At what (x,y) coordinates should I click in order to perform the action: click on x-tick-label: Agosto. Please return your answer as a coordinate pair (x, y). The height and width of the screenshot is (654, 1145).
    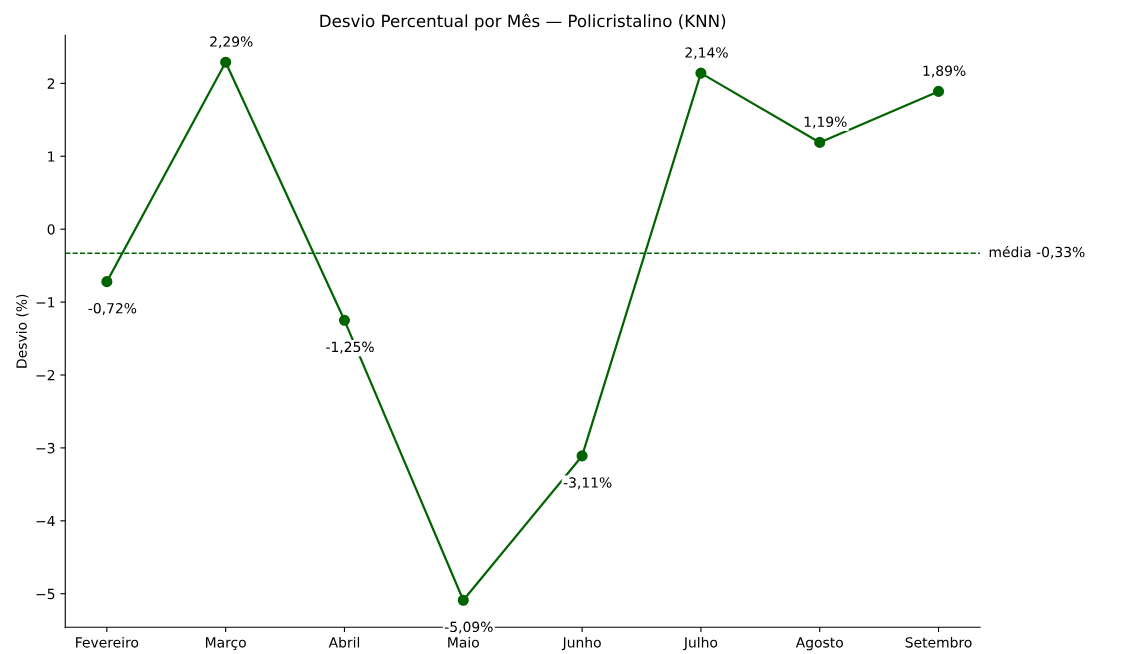
    Looking at the image, I should click on (819, 644).